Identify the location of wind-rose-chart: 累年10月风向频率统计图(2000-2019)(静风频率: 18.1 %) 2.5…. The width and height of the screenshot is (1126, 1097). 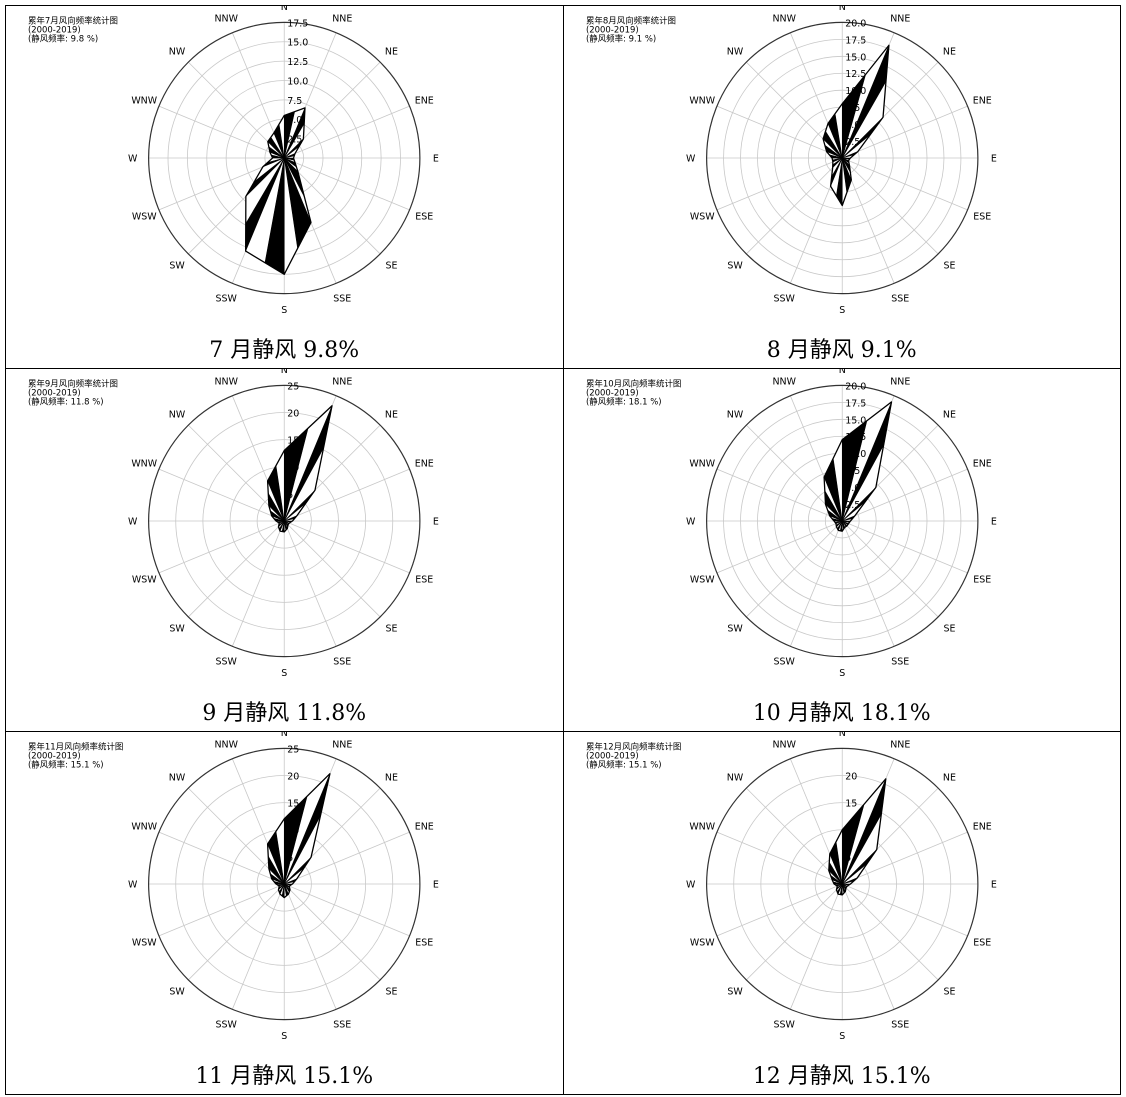
(790, 524).